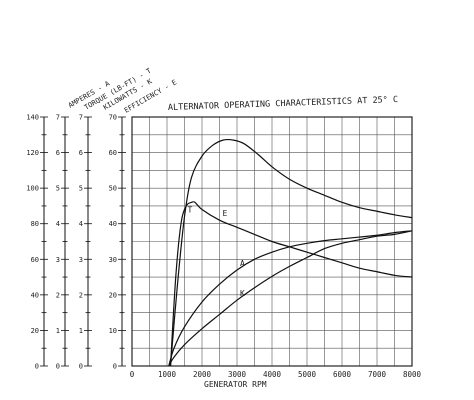 This screenshot has width=474, height=400. I want to click on y-tick-label-efficiency: 50, so click(113, 189).